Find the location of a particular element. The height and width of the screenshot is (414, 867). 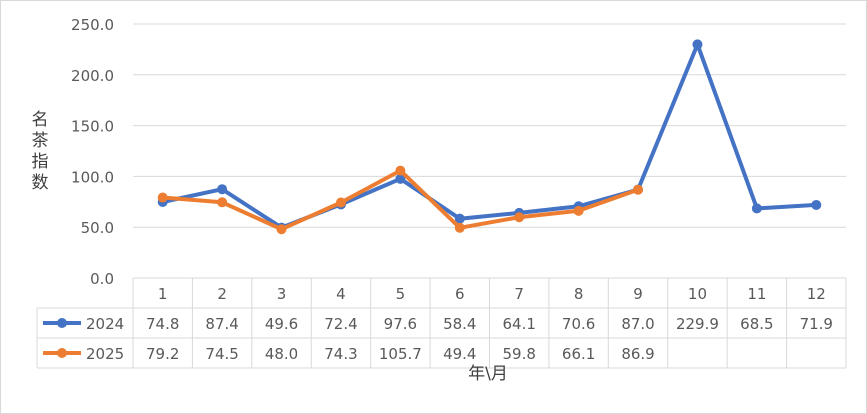

table-value-cell: 58.4 is located at coordinates (459, 324).